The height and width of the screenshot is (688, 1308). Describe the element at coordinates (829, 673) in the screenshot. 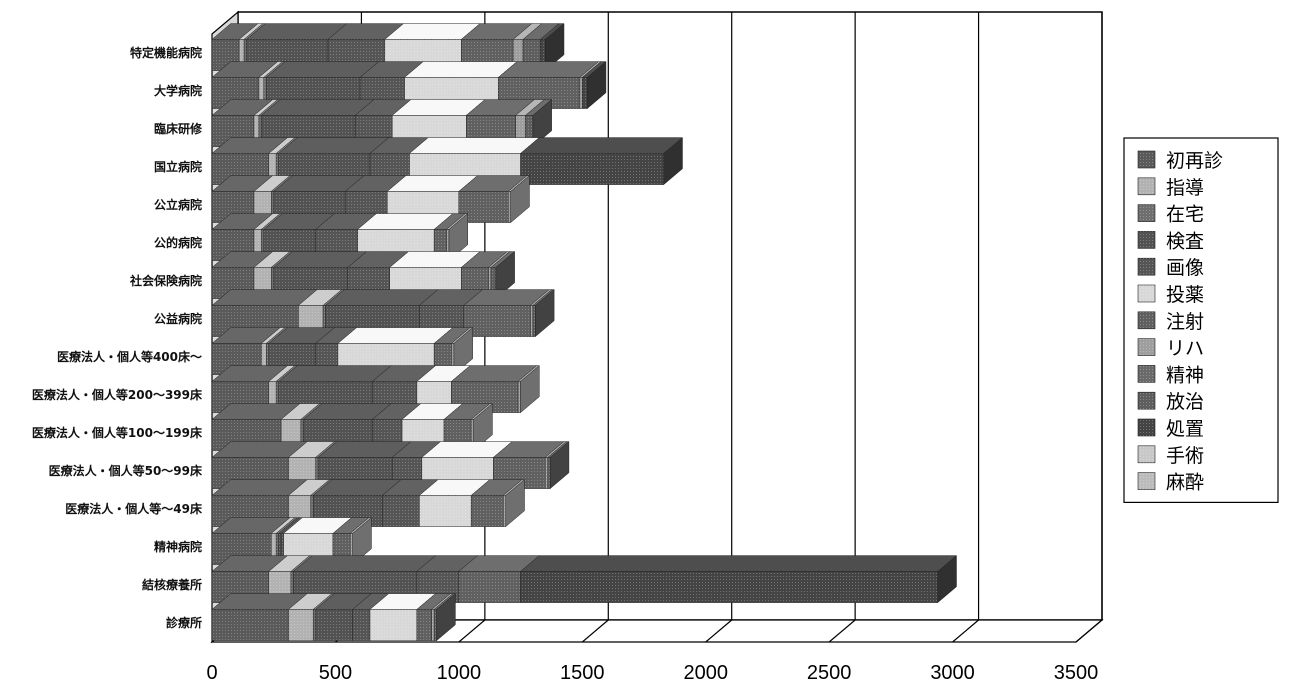

I see `x-tick-label: 2500` at that location.